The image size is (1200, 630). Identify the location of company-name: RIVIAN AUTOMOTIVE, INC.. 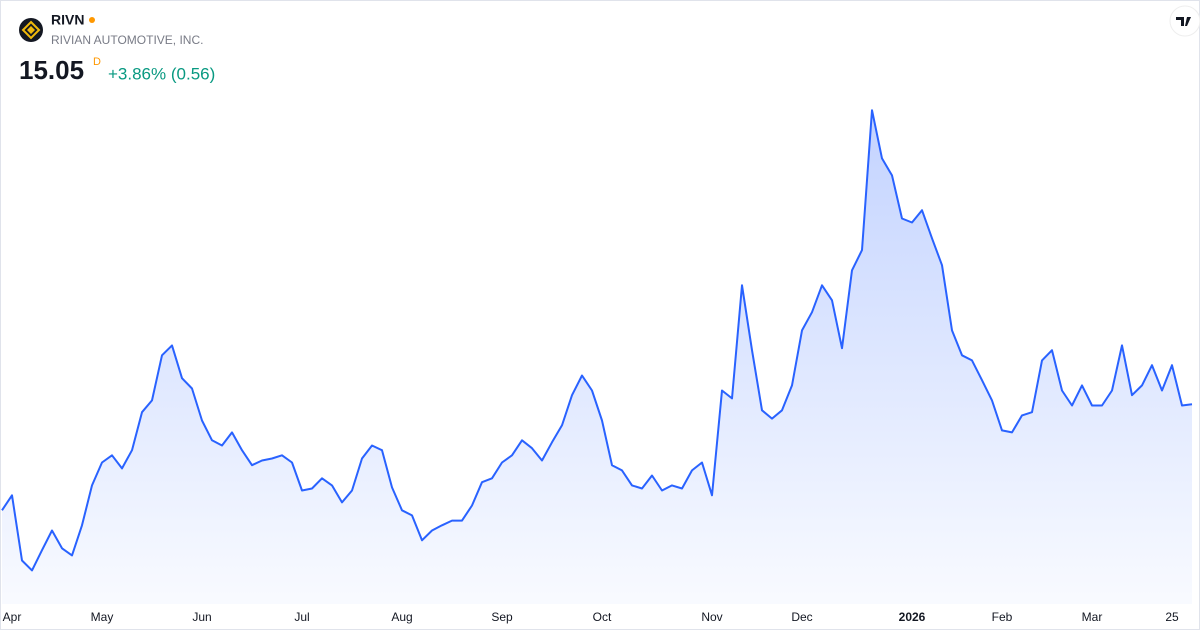
(127, 40).